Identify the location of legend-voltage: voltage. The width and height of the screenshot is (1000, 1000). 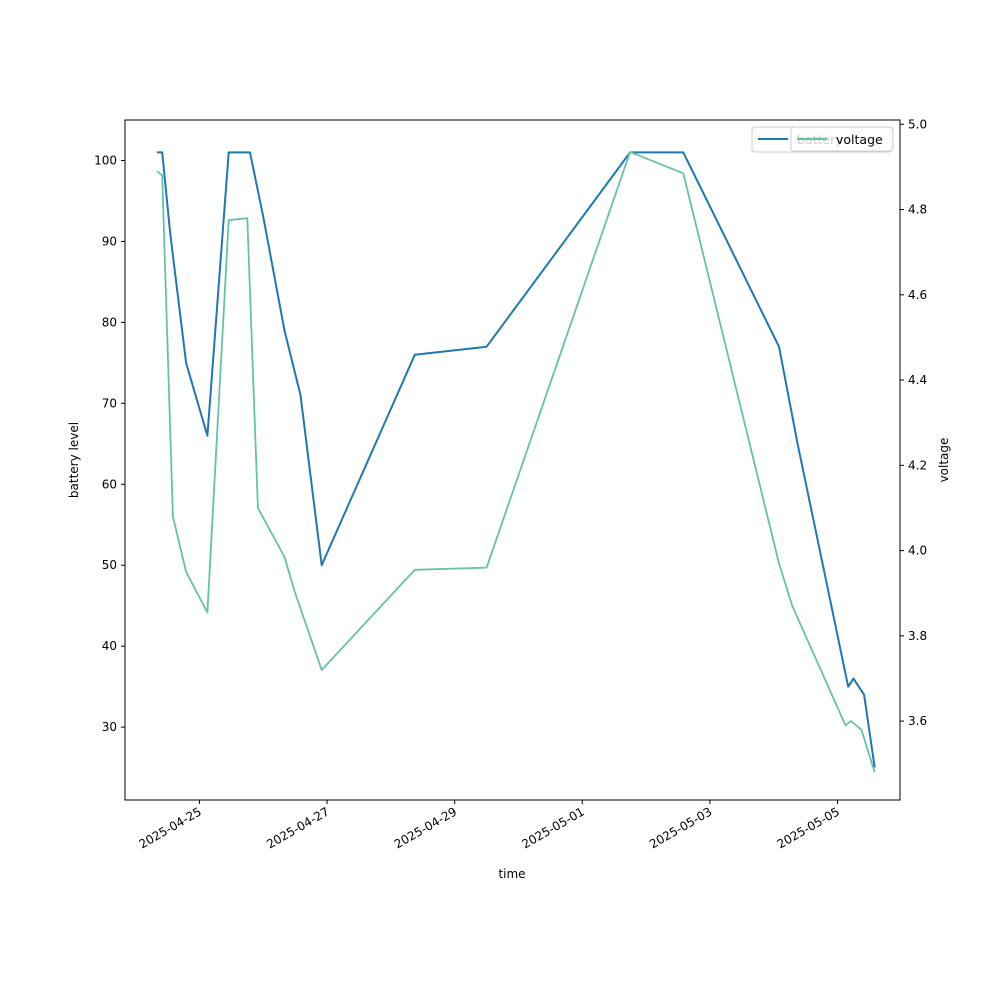
(842, 139).